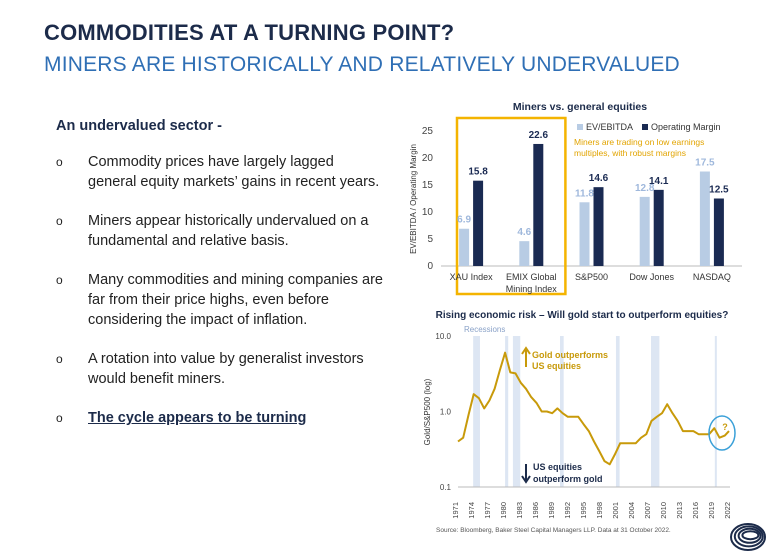 The width and height of the screenshot is (780, 554). Describe the element at coordinates (430, 239) in the screenshot. I see `bar-y-tick-label: 5` at that location.